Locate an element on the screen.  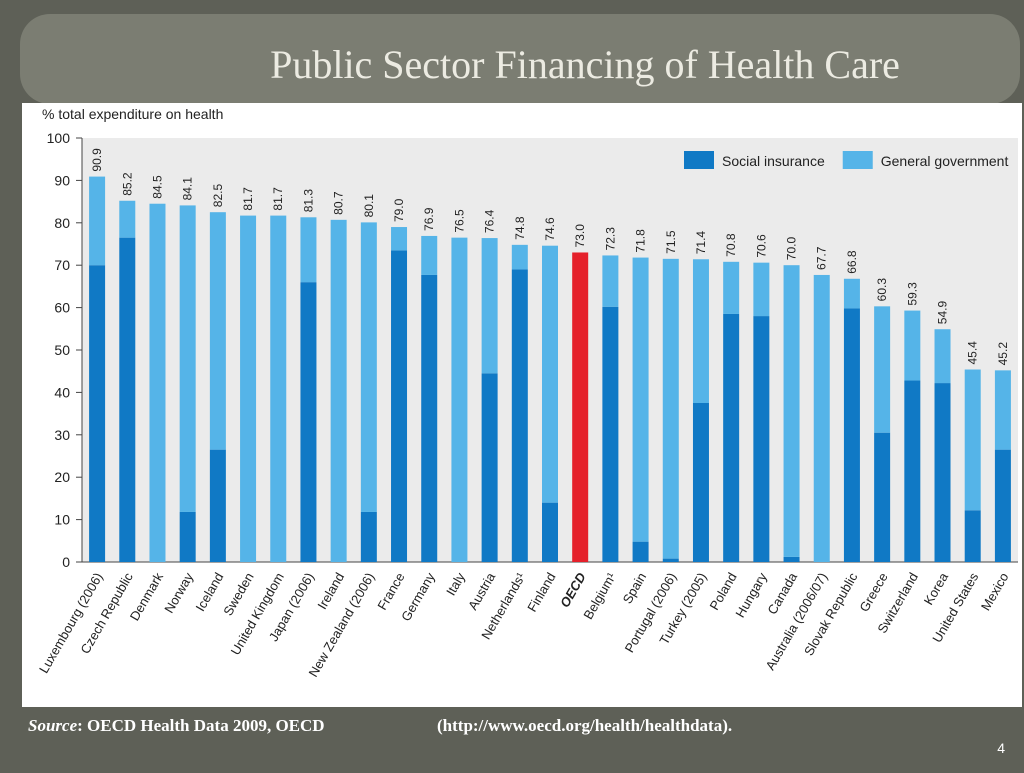
total-label: 71.5 is located at coordinates (671, 242).